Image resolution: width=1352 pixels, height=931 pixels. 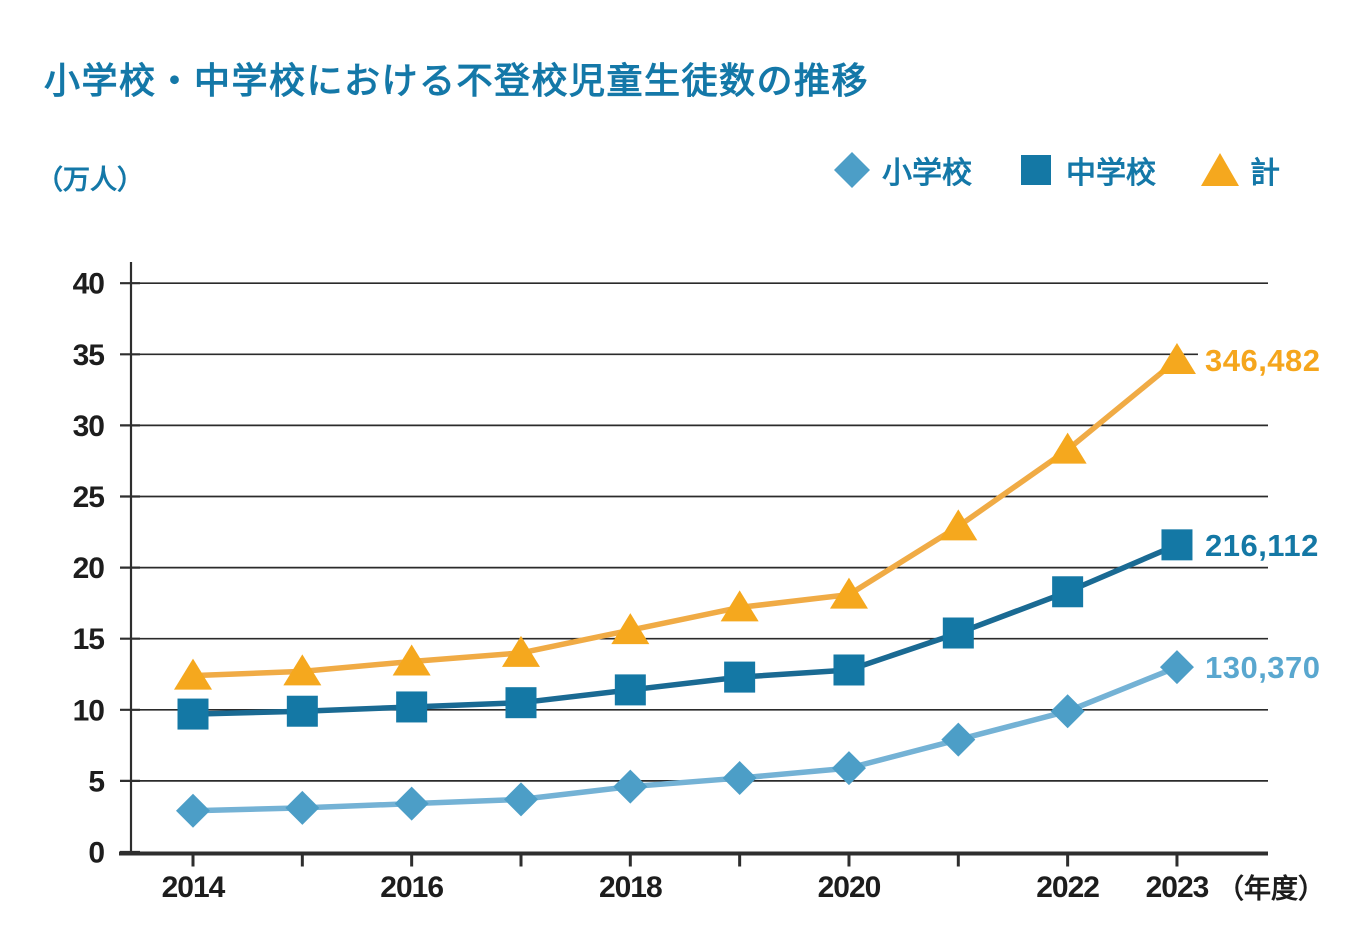 I want to click on x-tick-label: 2020, so click(x=849, y=887).